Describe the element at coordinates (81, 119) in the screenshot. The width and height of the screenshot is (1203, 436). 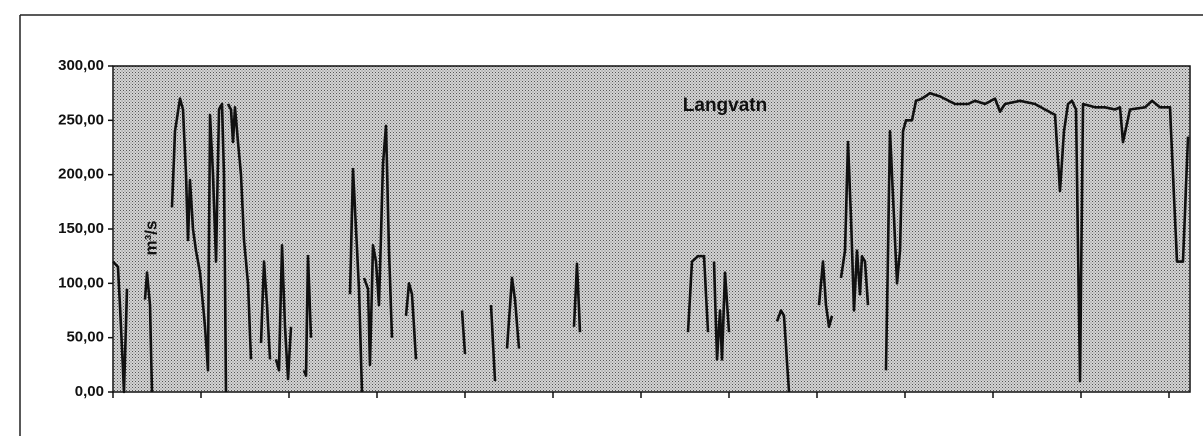
I see `y-tick-label: 250,00` at that location.